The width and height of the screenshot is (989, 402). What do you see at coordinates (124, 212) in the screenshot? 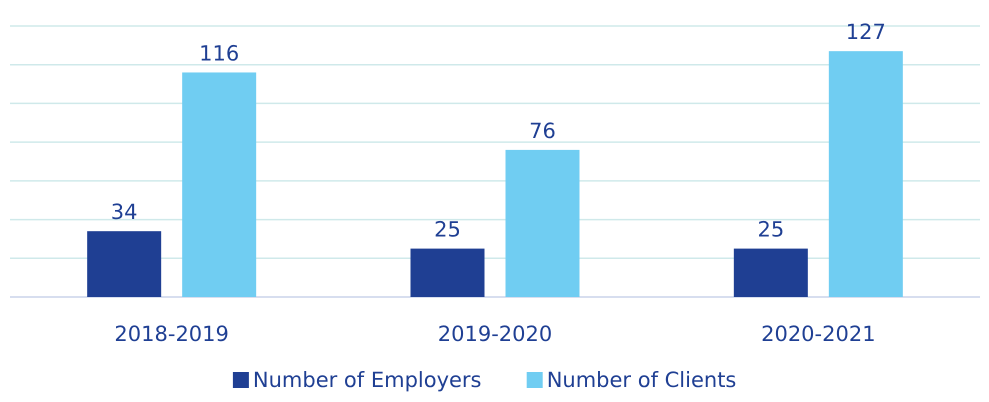
I see `data-label: 34` at bounding box center [124, 212].